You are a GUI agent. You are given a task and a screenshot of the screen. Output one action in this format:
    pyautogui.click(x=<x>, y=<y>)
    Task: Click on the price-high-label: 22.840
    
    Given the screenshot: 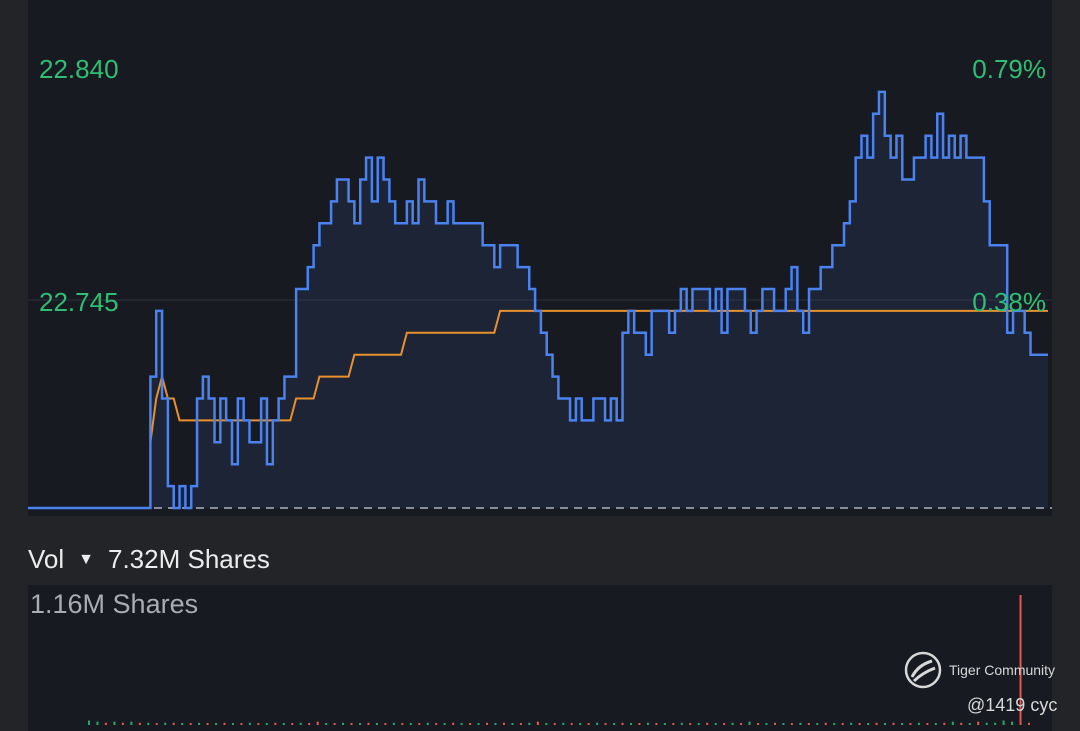 What is the action you would take?
    pyautogui.click(x=79, y=69)
    